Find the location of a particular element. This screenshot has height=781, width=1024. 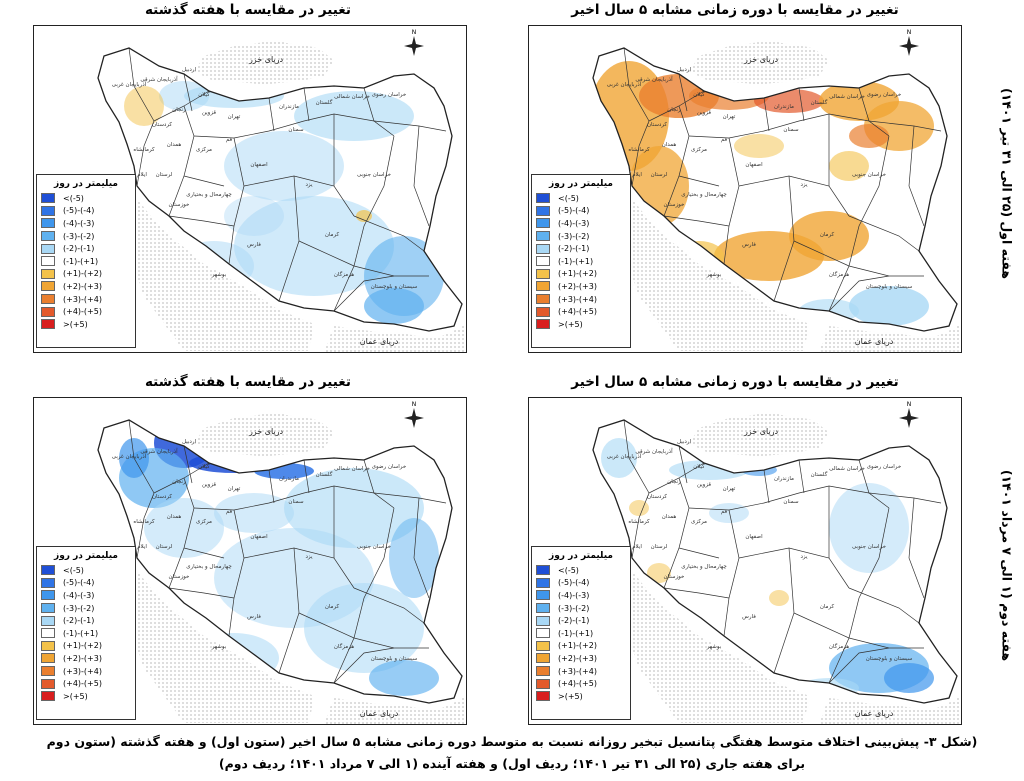

province-label: آذربایجان شرقی is located at coordinates (159, 451).